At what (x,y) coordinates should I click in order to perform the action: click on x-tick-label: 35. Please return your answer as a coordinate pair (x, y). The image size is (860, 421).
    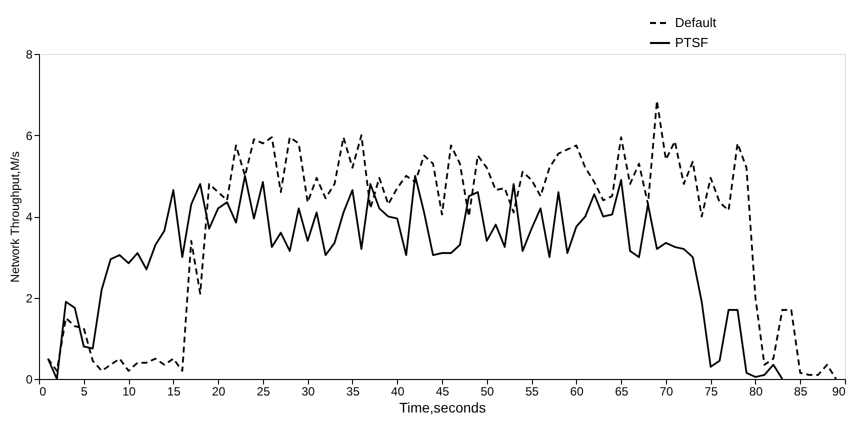
    Looking at the image, I should click on (353, 391).